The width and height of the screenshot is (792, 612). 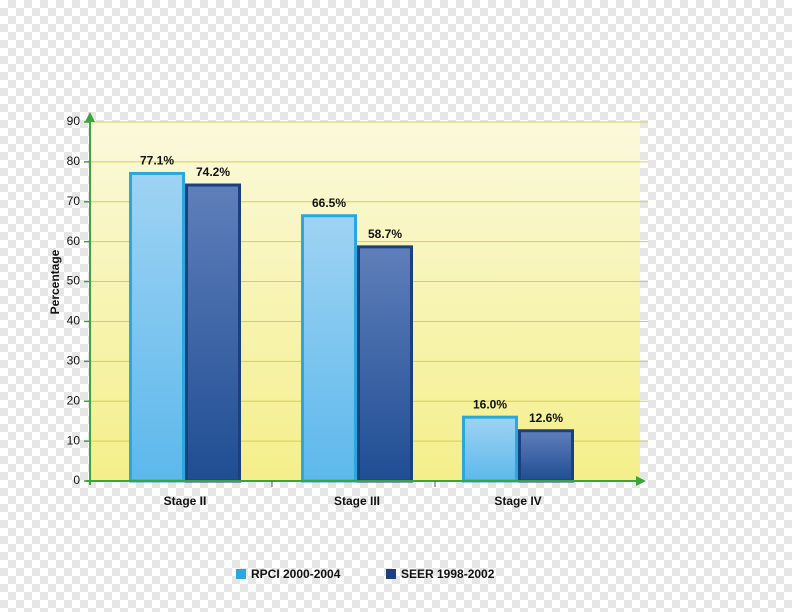 What do you see at coordinates (546, 418) in the screenshot?
I see `value-label: 12.6%` at bounding box center [546, 418].